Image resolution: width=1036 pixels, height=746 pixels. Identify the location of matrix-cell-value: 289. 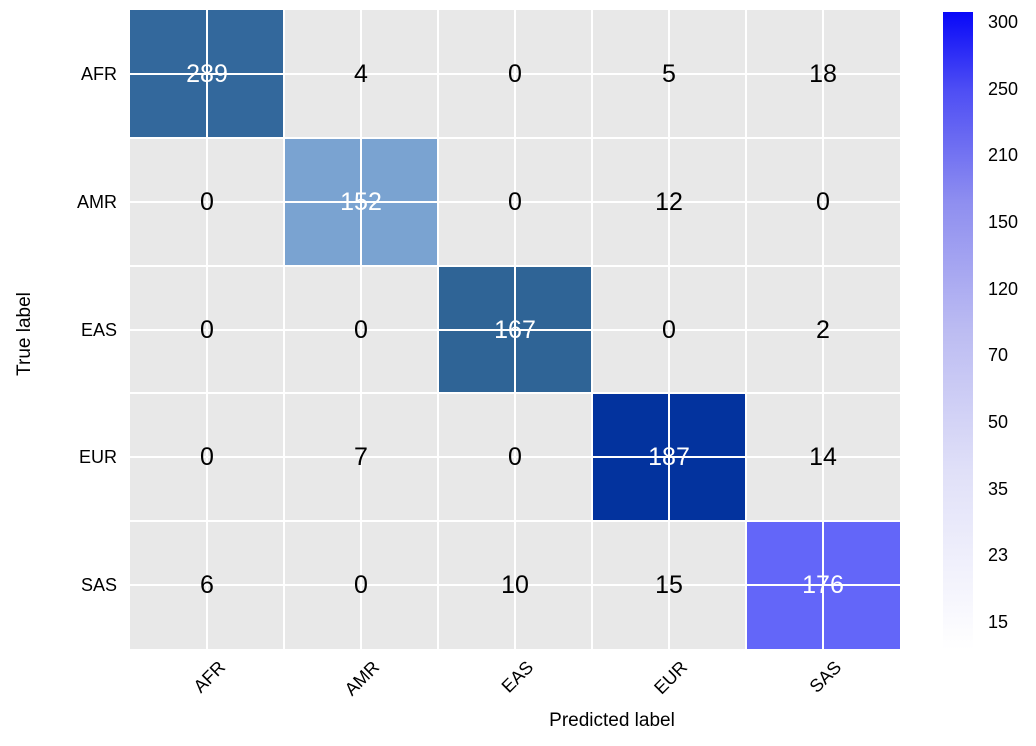
(207, 73).